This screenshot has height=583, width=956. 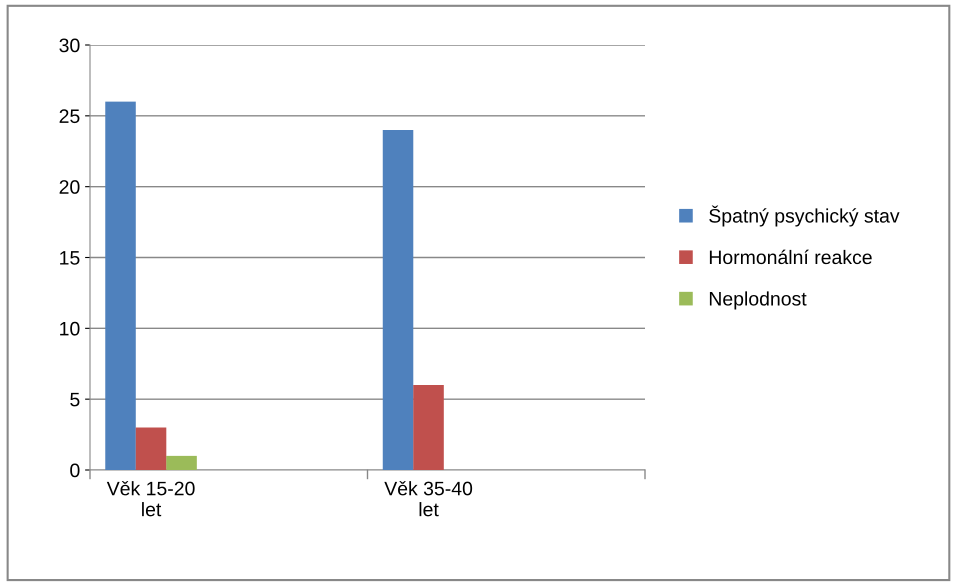 I want to click on y-tick-label: 10, so click(x=70, y=329).